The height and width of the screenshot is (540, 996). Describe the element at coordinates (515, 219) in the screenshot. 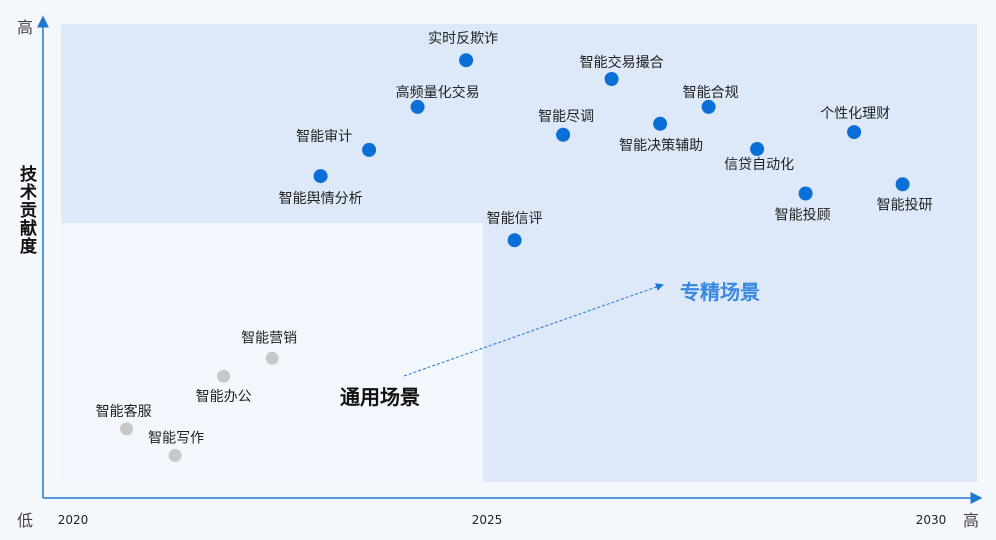

I see `point-label: 智能信评` at that location.